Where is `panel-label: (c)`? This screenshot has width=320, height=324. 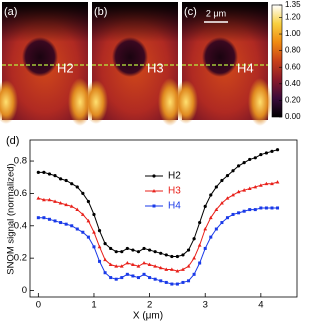
panel-label: (c) is located at coordinates (190, 12).